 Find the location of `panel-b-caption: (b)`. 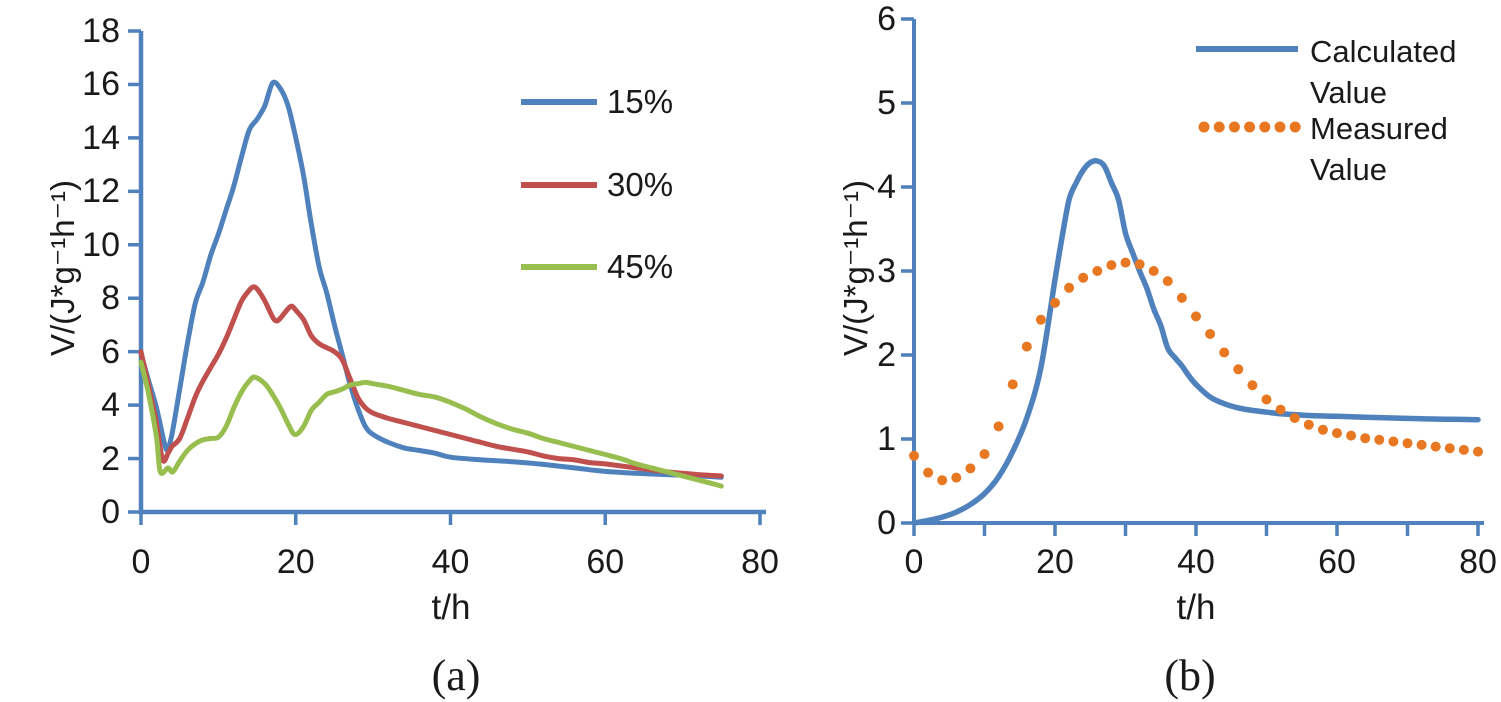

panel-b-caption: (b) is located at coordinates (1190, 675).